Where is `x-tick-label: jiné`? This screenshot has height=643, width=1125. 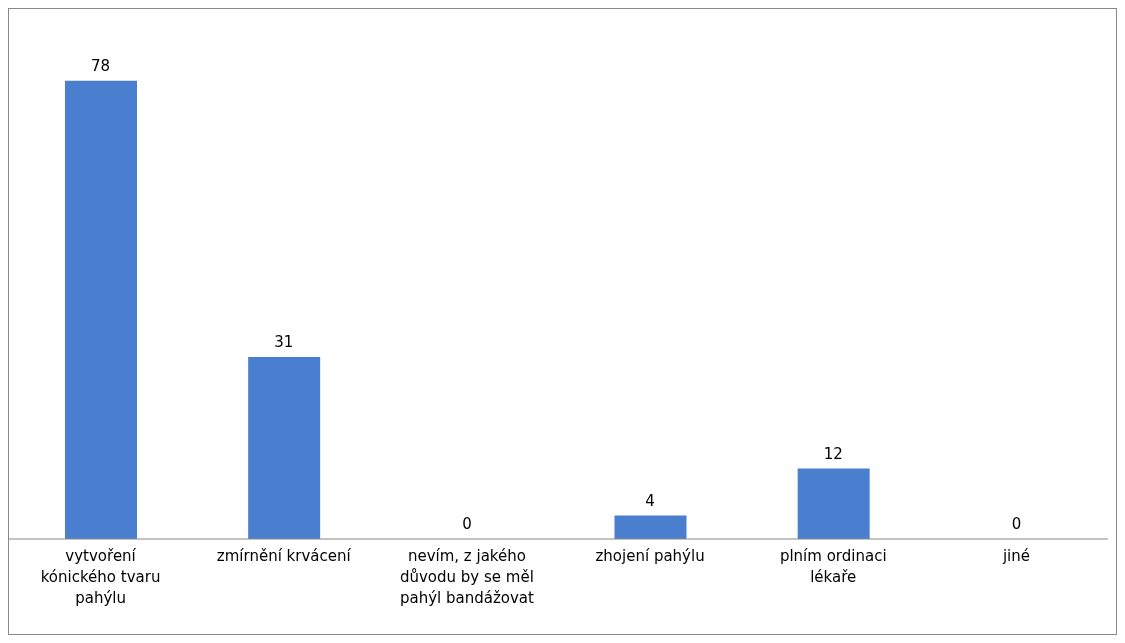 x-tick-label: jiné is located at coordinates (1015, 556).